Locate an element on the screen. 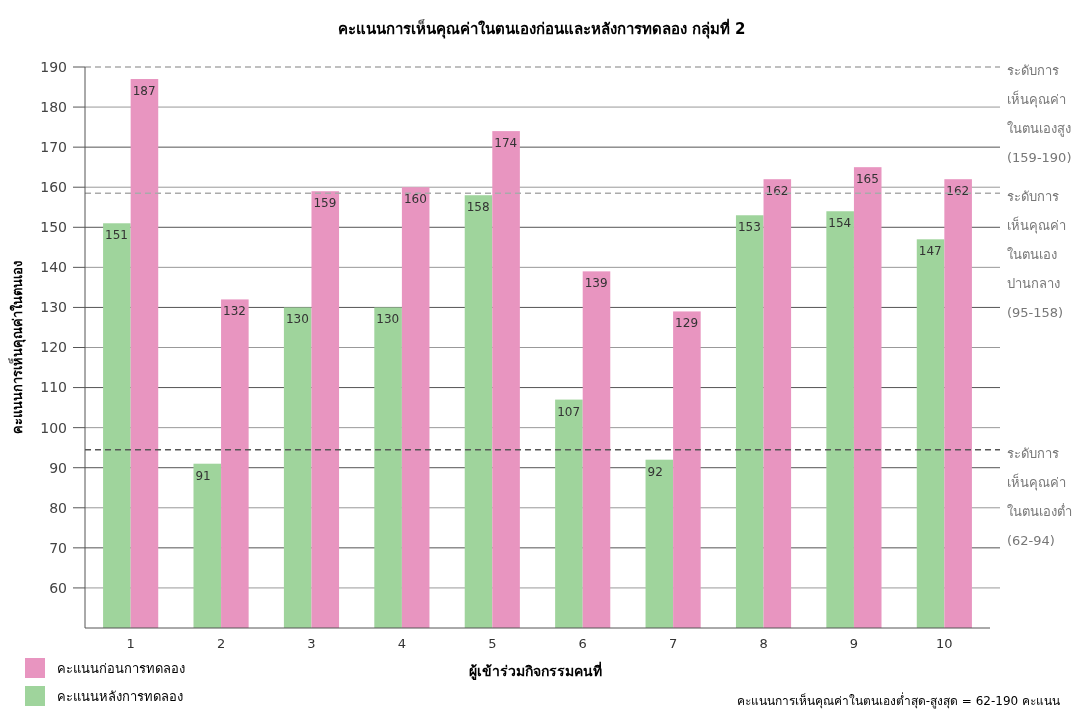 Image resolution: width=1083 pixels, height=717 pixels. y-tick-label: 140 is located at coordinates (53, 267).